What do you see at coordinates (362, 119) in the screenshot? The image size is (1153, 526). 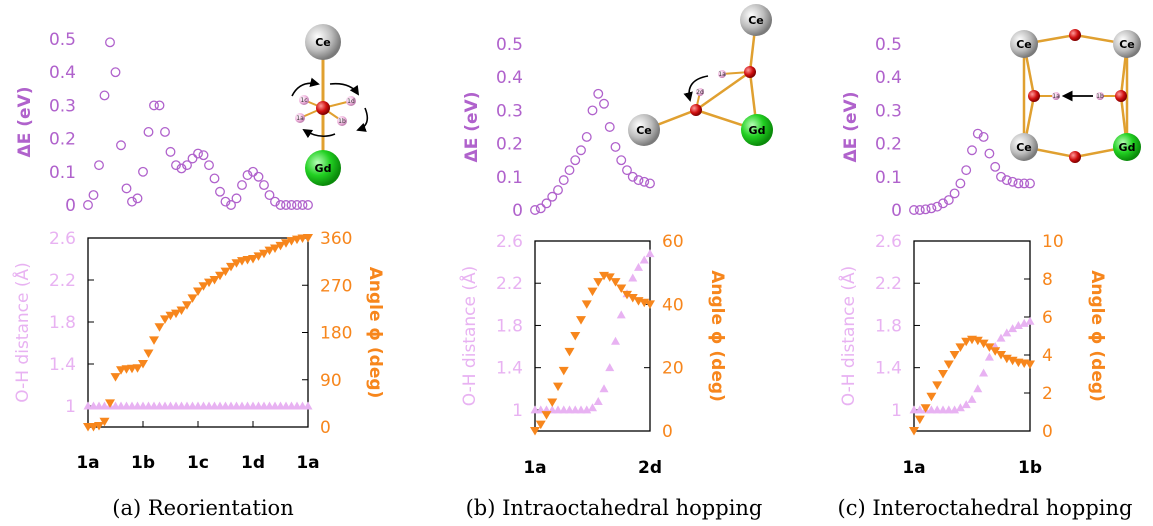 I see `rotation-arrow-icon` at bounding box center [362, 119].